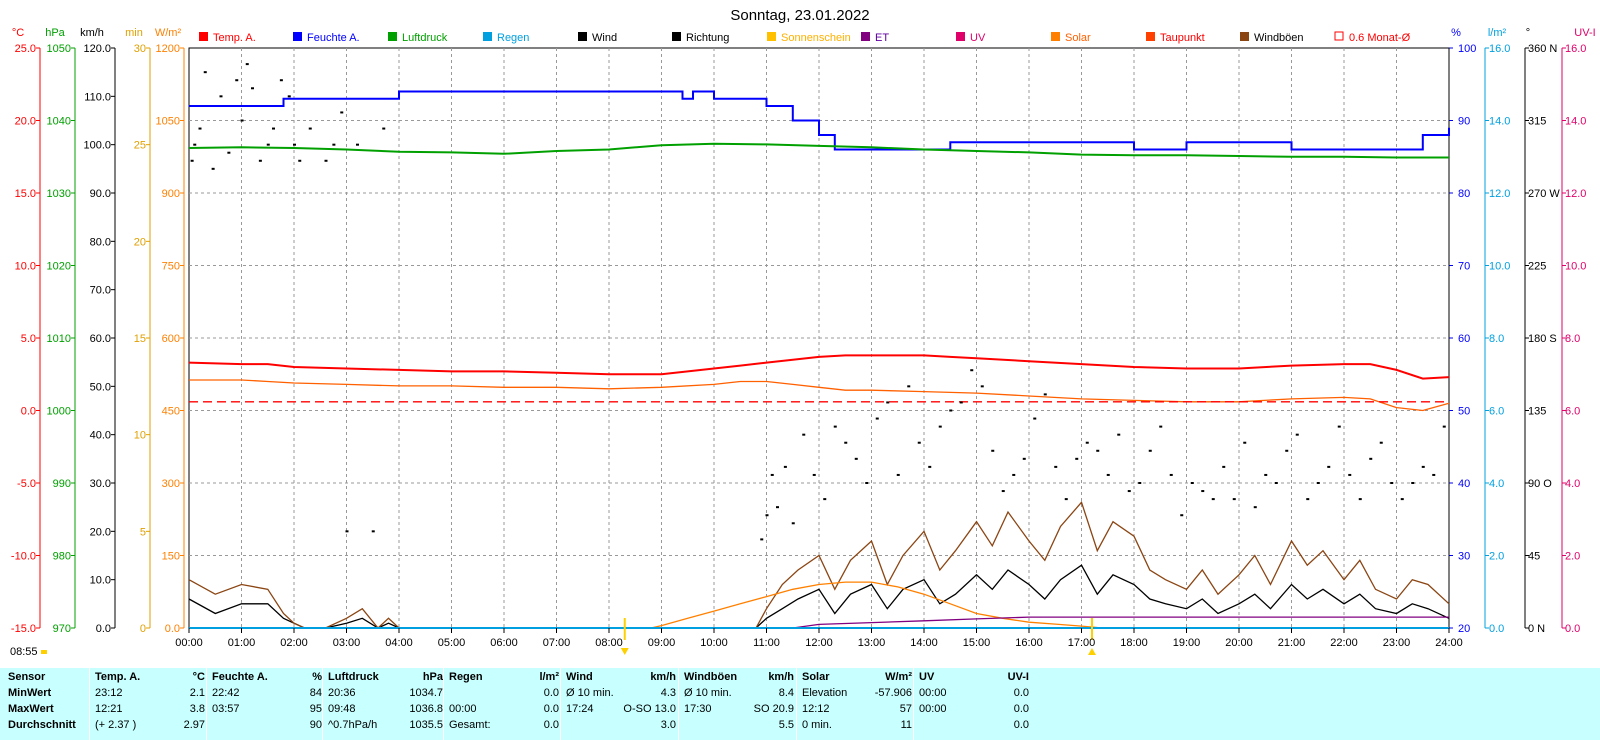 This screenshot has width=1600, height=740. Describe the element at coordinates (317, 677) in the screenshot. I see `table-unit: %` at that location.